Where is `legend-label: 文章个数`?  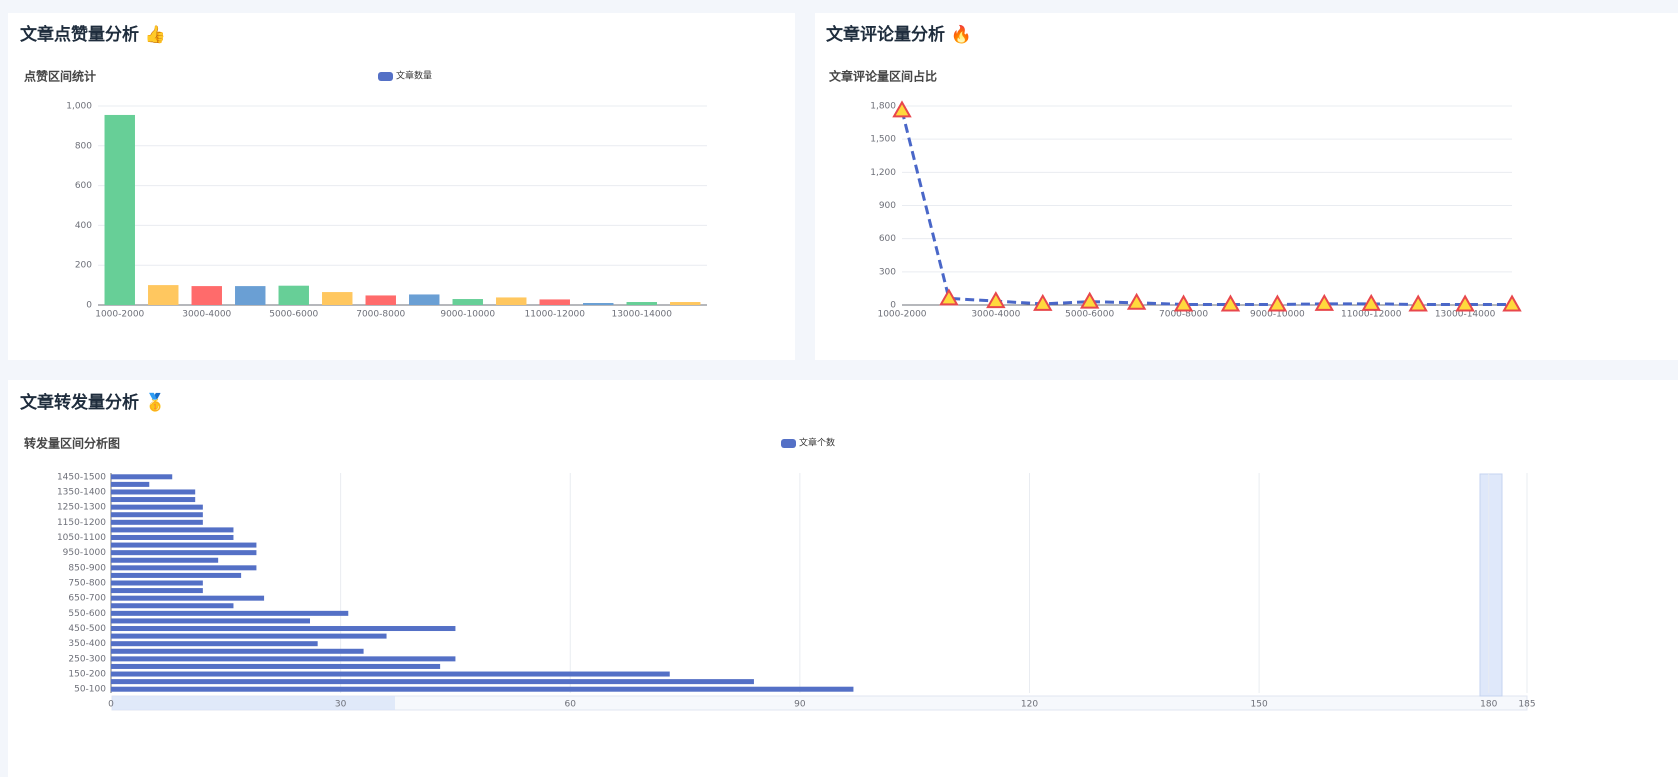
legend-label: 文章个数 is located at coordinates (817, 443).